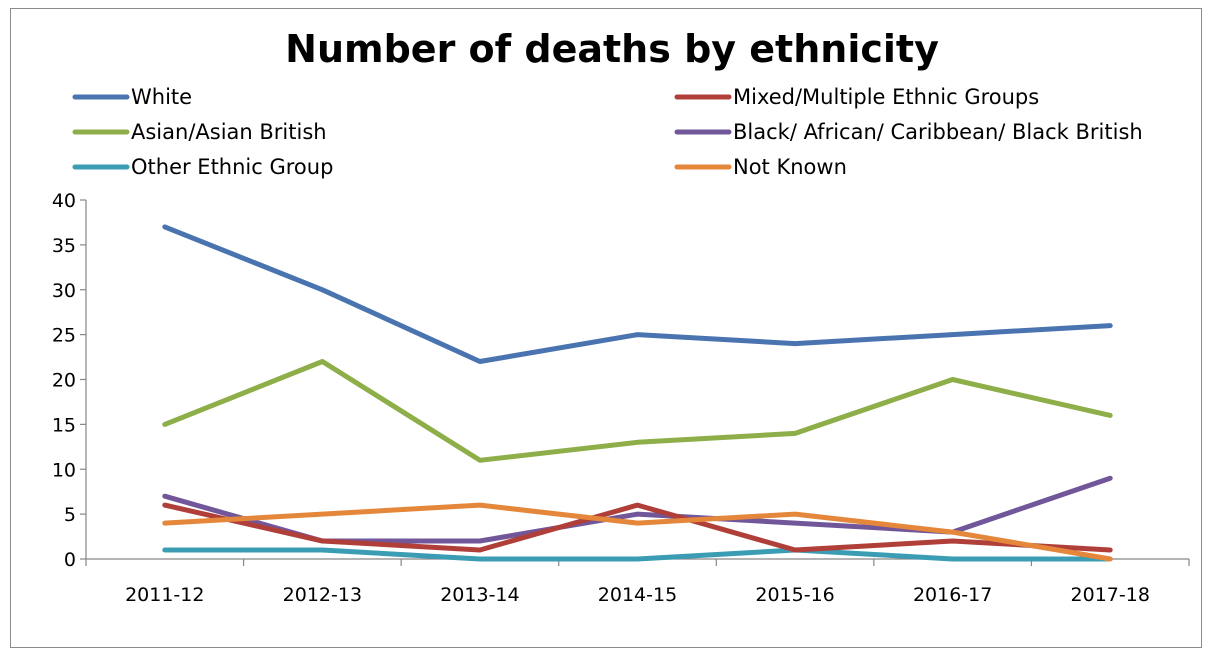  I want to click on legend-label: Asian/Asian British, so click(229, 132).